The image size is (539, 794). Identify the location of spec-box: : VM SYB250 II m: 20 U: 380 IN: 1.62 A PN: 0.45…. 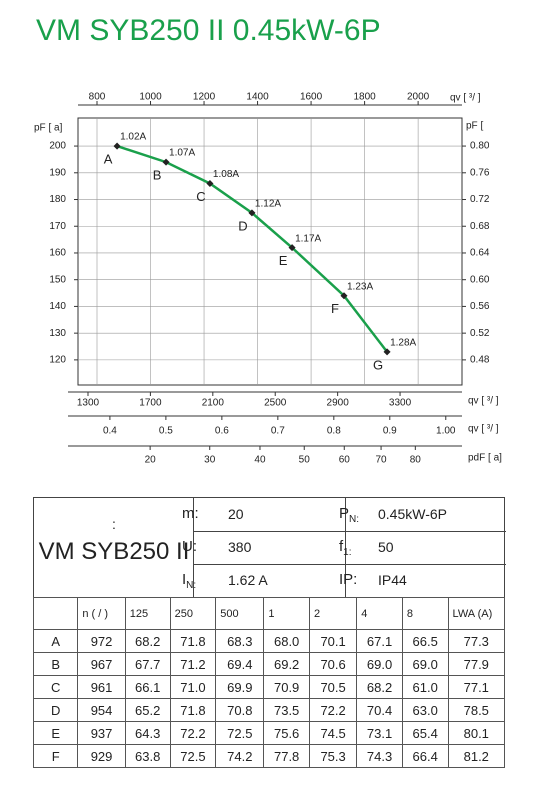
(269, 547).